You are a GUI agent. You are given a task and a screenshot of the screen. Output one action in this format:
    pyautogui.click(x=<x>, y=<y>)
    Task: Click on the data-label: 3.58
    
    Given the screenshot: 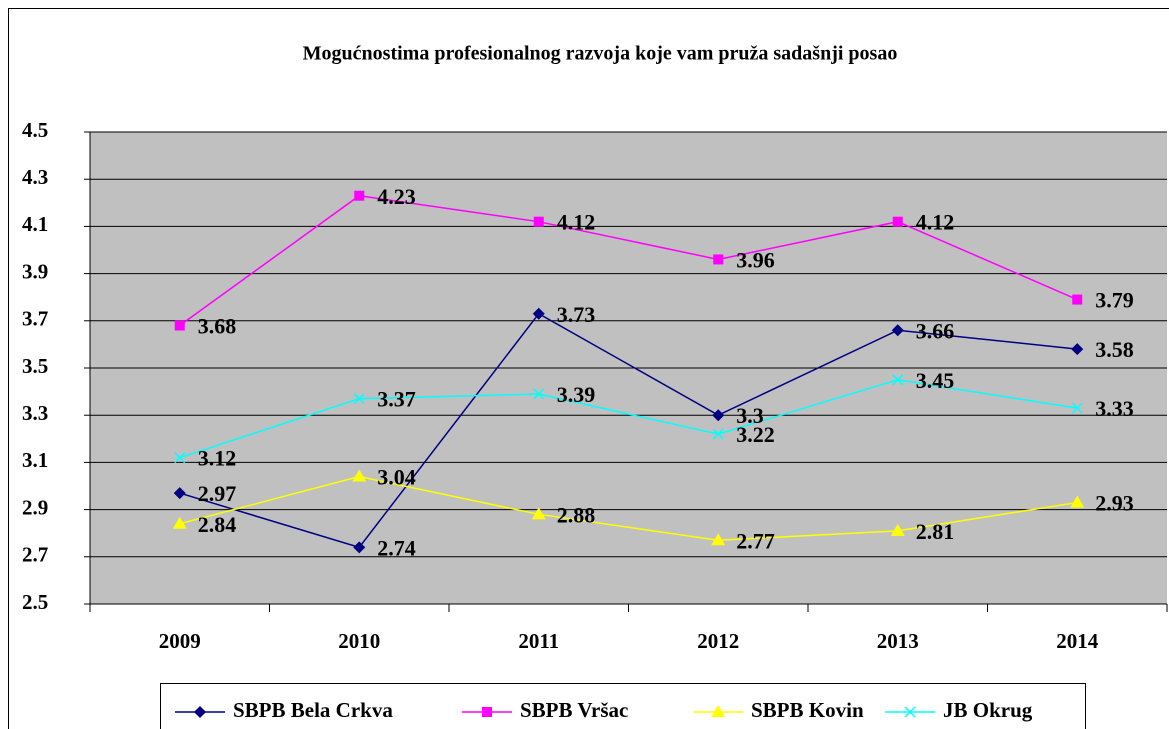 What is the action you would take?
    pyautogui.click(x=1114, y=349)
    